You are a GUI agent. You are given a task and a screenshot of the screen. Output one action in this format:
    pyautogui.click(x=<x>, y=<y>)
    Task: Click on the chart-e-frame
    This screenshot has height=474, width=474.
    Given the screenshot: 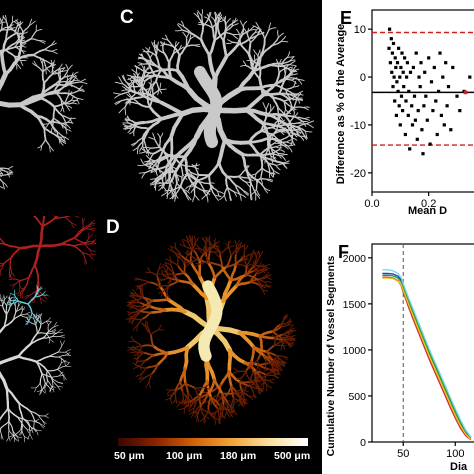 What is the action you would take?
    pyautogui.click(x=422, y=101)
    